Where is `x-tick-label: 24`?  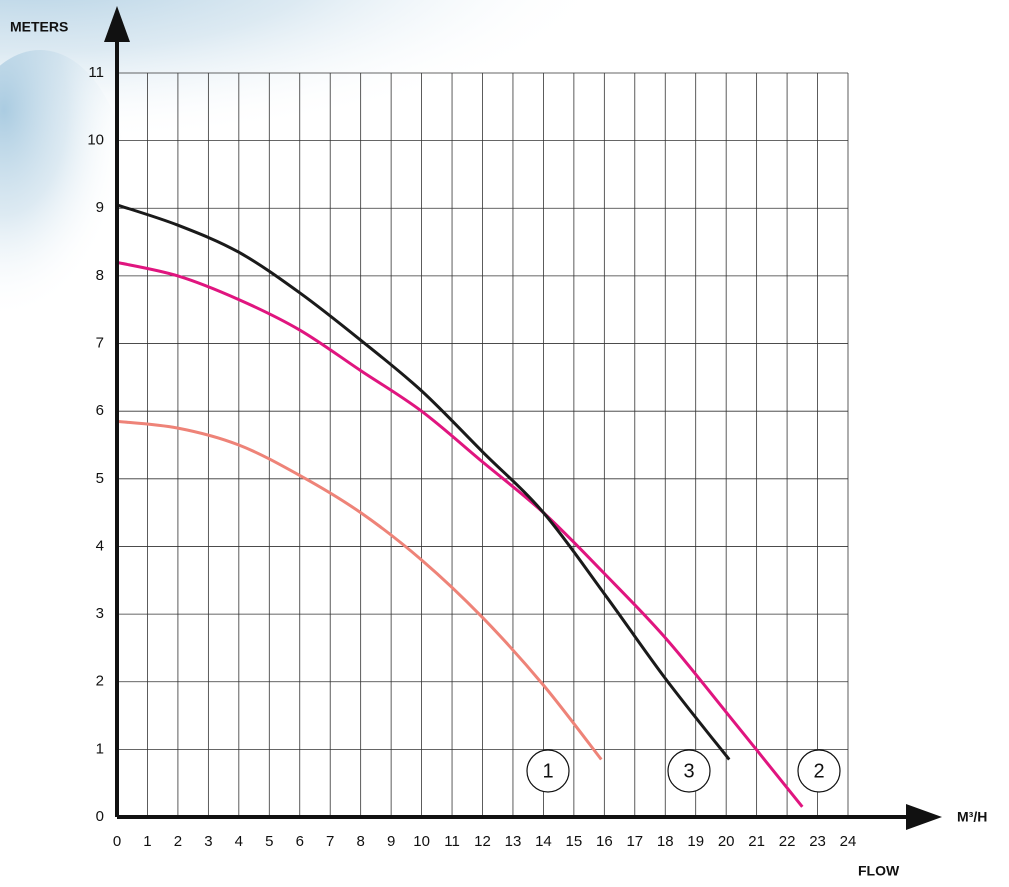 x-tick-label: 24 is located at coordinates (848, 841).